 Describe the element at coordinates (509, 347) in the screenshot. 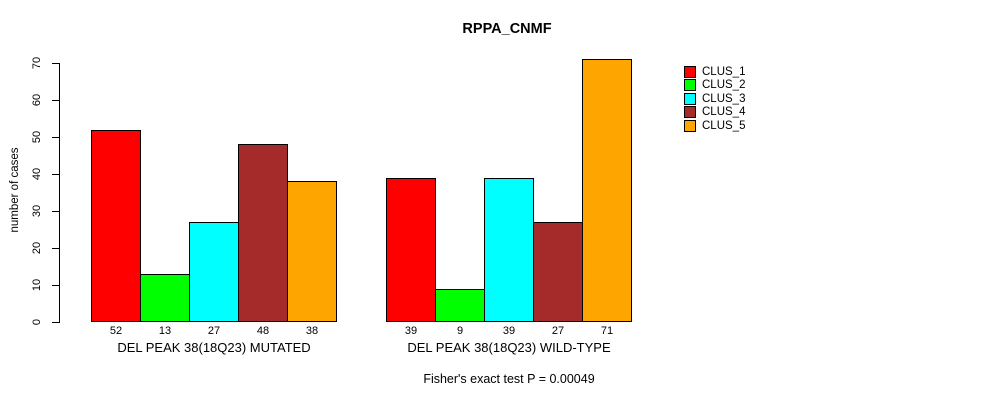

I see `group-label: DEL PEAK 38(18Q23) WILD-TYPE` at that location.